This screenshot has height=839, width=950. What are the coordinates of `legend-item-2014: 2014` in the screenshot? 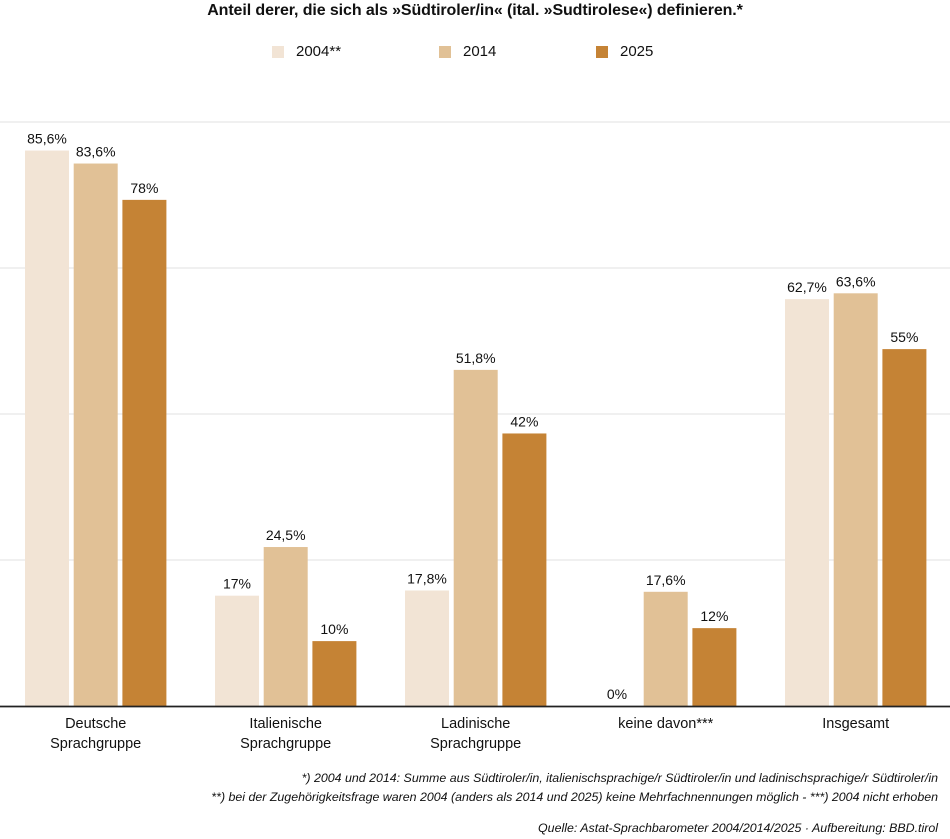 It's located at (467, 51).